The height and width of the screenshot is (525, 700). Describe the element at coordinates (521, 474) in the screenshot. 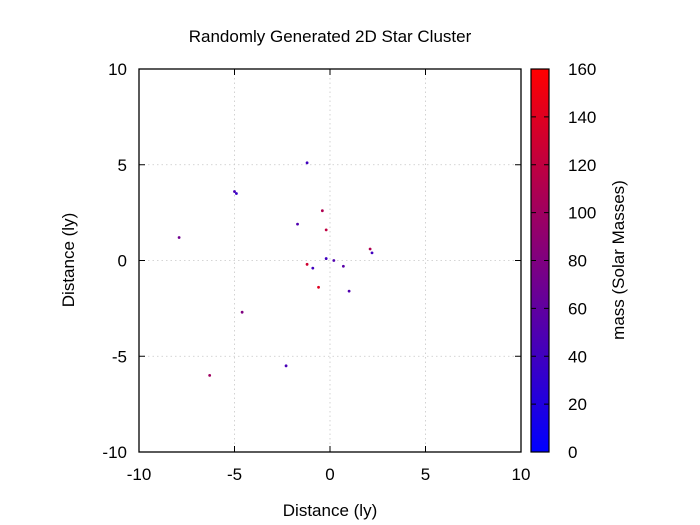

I see `x-tick-label: 10` at that location.